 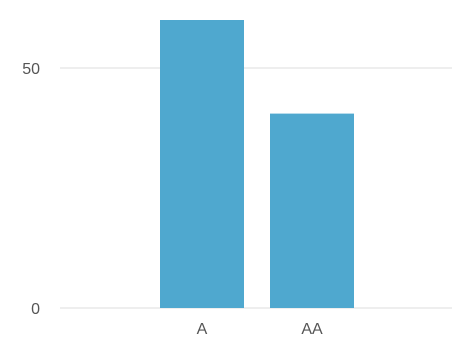 I want to click on y-tick-label: 50, so click(x=31, y=69).